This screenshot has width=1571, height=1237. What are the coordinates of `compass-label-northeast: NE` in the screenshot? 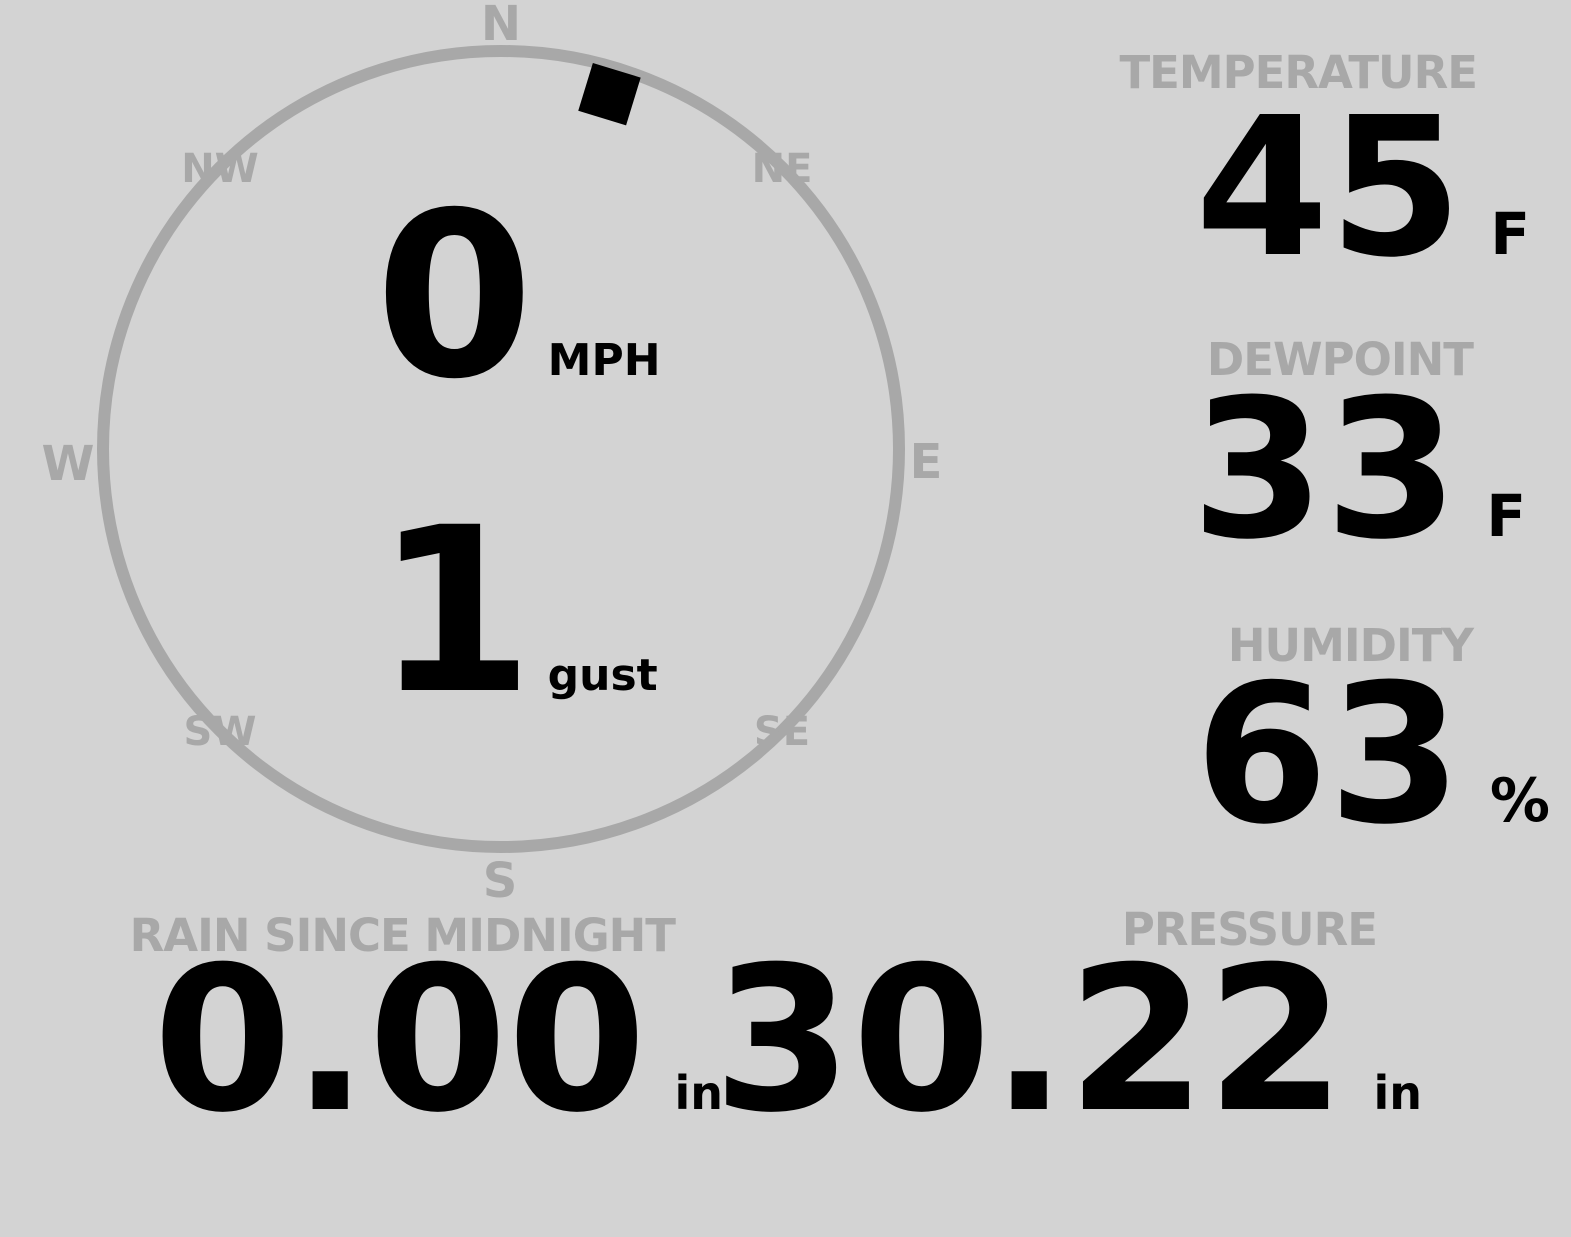 It's located at (782, 169).